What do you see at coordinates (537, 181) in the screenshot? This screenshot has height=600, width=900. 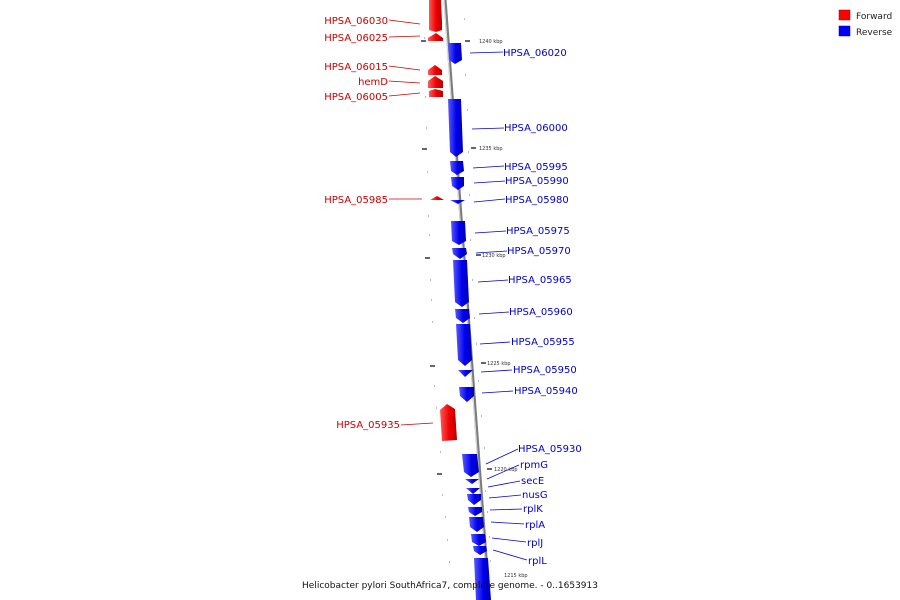 I see `label-hpsa-05990: HPSA_05990` at bounding box center [537, 181].